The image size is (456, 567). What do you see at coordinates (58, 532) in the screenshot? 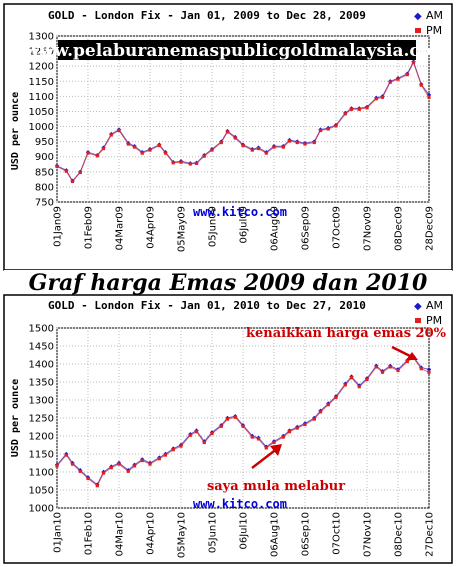
I see `x-tick-label: 01Jan10` at bounding box center [58, 532].